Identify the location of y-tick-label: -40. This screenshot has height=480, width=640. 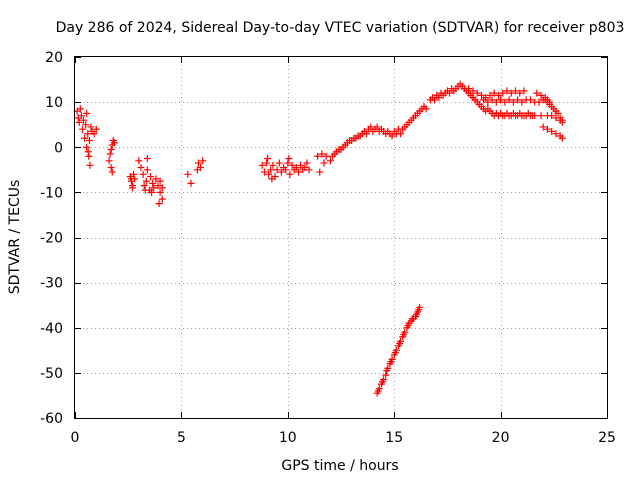
(51, 329).